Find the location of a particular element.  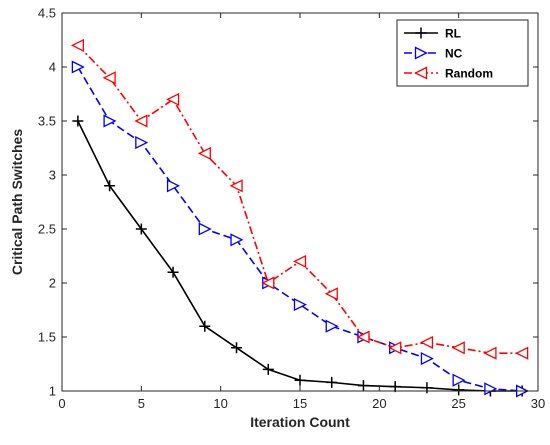

legend-entry: Random is located at coordinates (448, 73).